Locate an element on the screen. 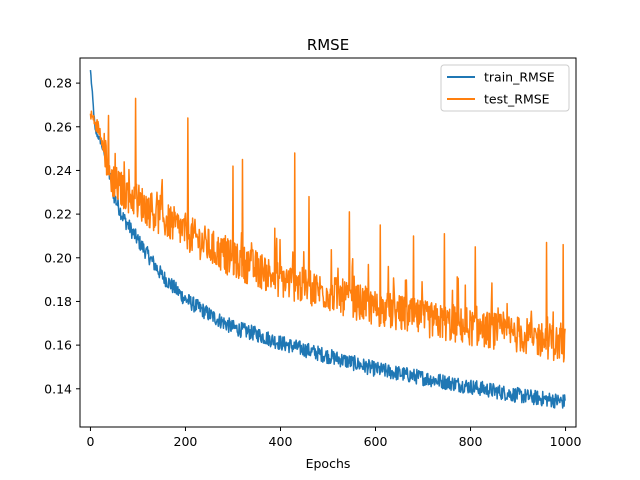  x-tick-label: 1000 is located at coordinates (566, 441).